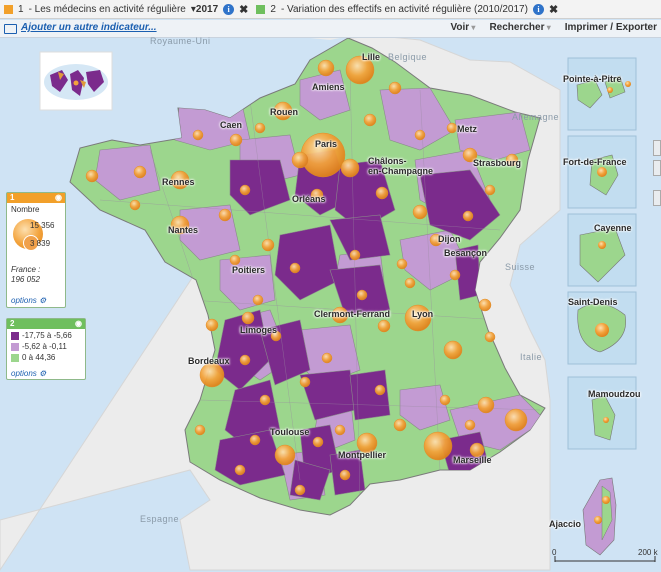  Describe the element at coordinates (519, 27) in the screenshot. I see `menu-rechercher: Rechercher` at that location.